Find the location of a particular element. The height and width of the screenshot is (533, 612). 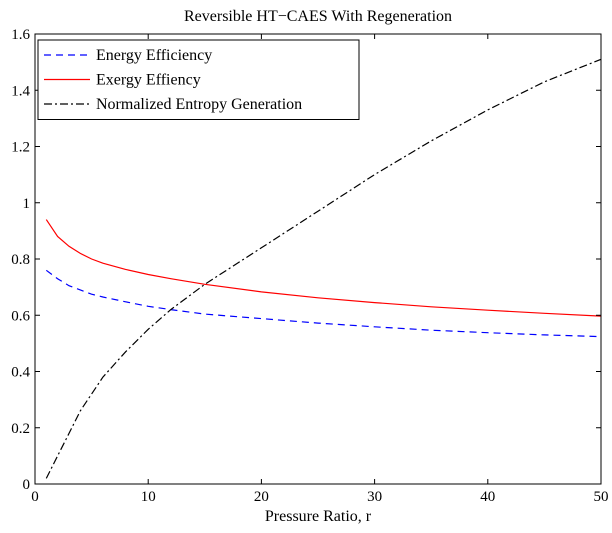

x-tick-label: 50 is located at coordinates (601, 497).